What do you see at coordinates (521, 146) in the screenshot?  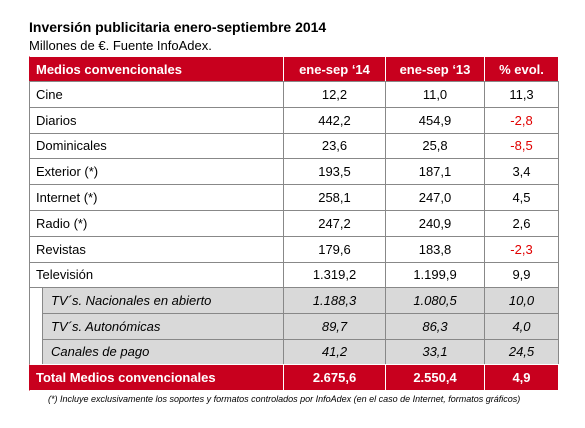 I see `body-cell: -8,5` at bounding box center [521, 146].